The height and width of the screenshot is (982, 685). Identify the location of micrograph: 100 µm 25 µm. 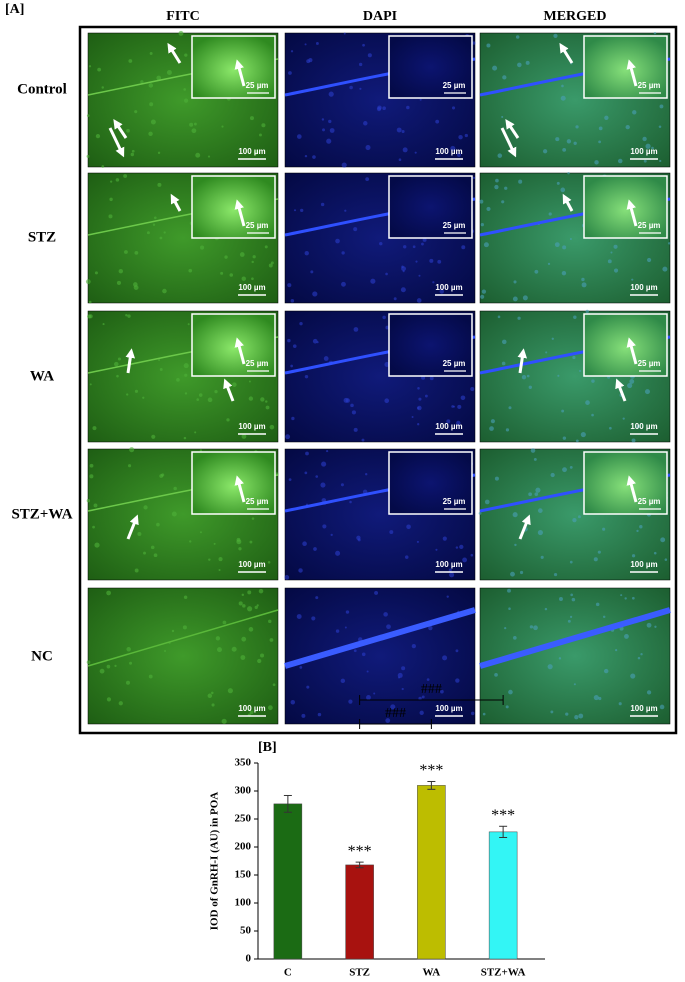
(380, 238).